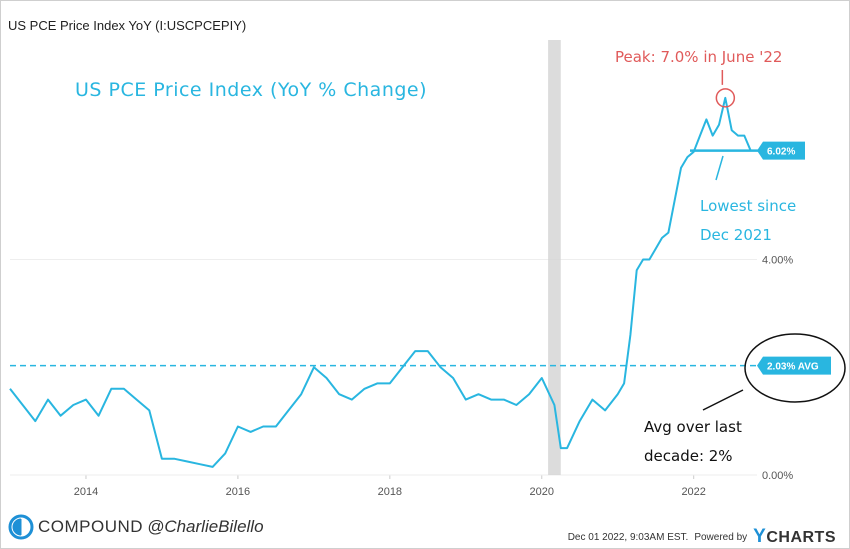 This screenshot has height=549, width=850. I want to click on average-badge-text: 2.03% AVG, so click(793, 367).